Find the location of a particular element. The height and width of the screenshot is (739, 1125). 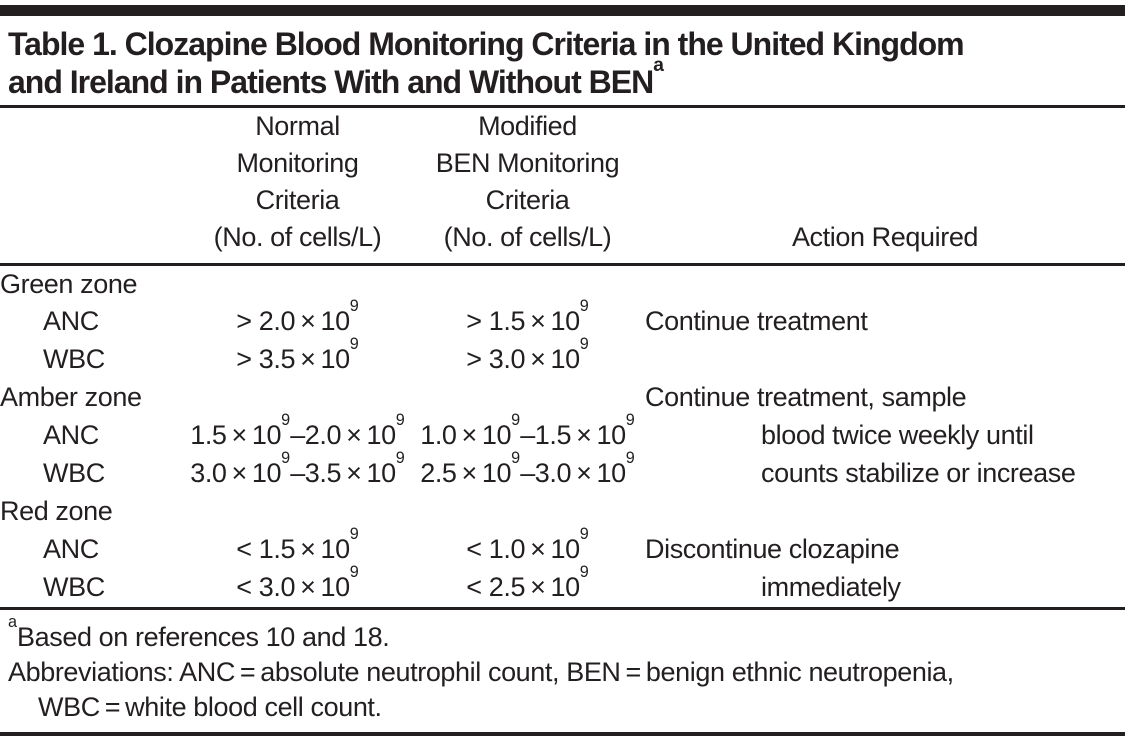

modified-value-cell: 1.0 × 109–1.5 × 109 is located at coordinates (527, 430).